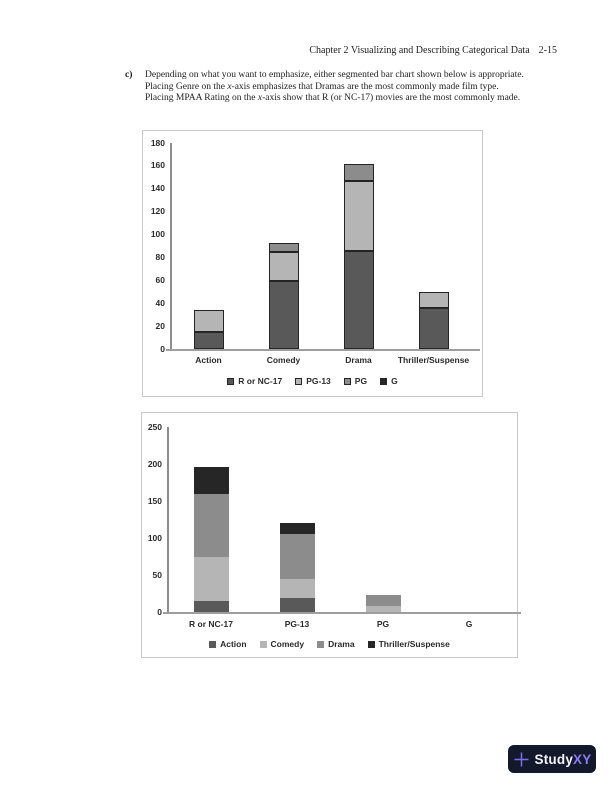 This screenshot has height=792, width=612. I want to click on y-axis-tick-label: 200, so click(154, 463).